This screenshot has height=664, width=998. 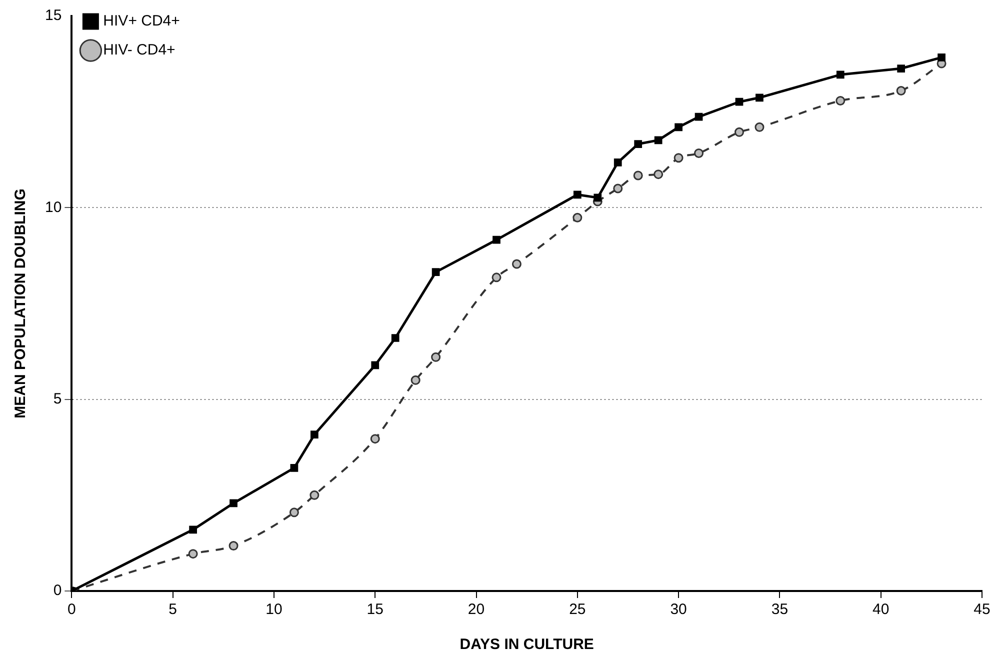 What do you see at coordinates (274, 609) in the screenshot?
I see `x-tick-label: 10` at bounding box center [274, 609].